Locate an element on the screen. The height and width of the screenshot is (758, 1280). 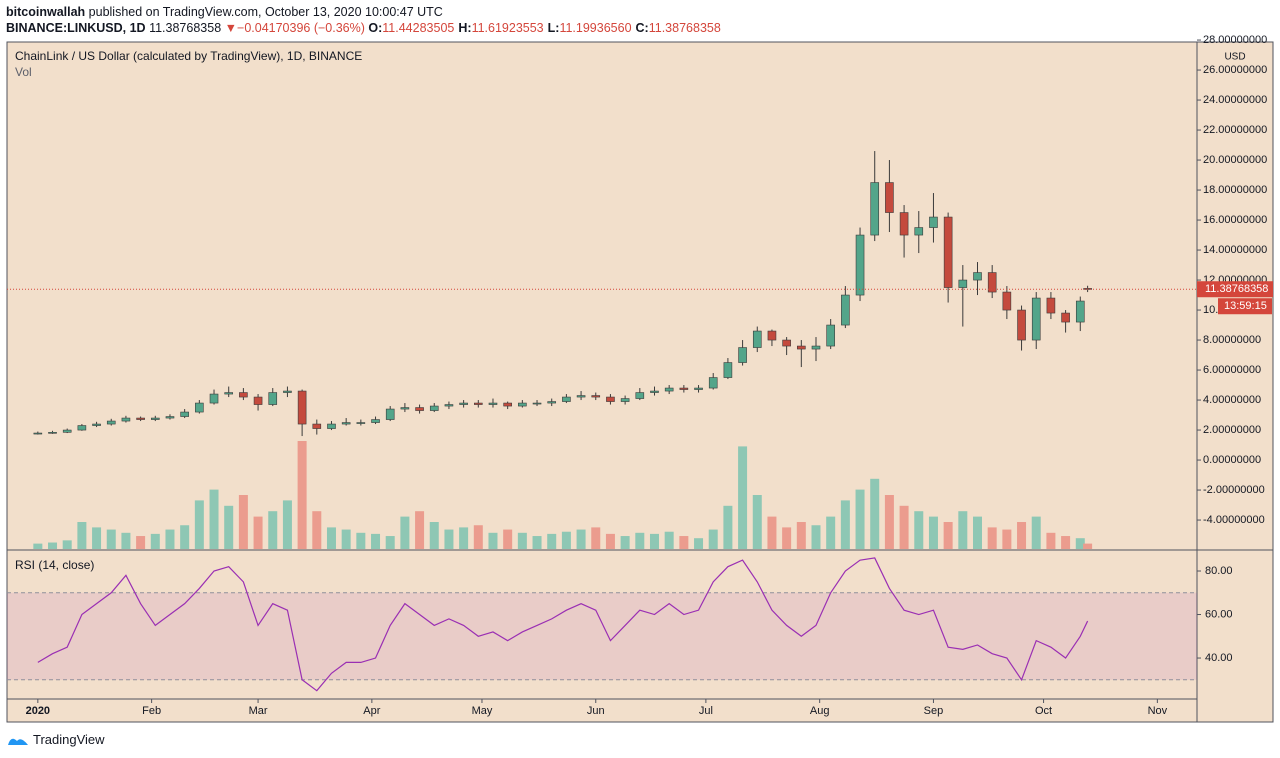
x-tick-label: Jun is located at coordinates (596, 711).